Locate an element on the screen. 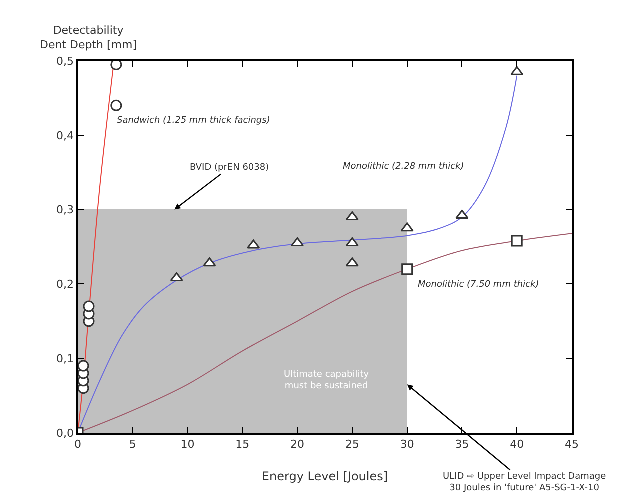  x-tick-label: 30 is located at coordinates (407, 444).